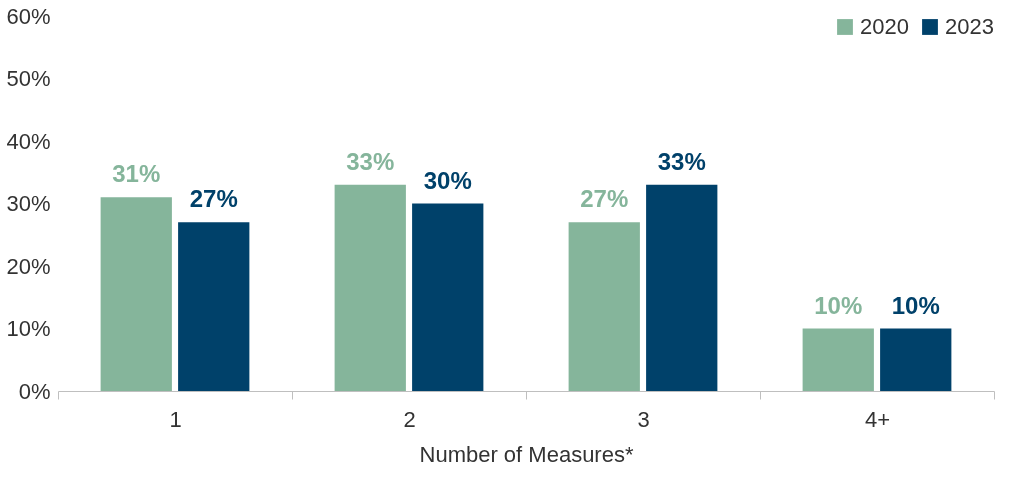 The image size is (1020, 482). What do you see at coordinates (175, 419) in the screenshot?
I see `x-tick-label: 1` at bounding box center [175, 419].